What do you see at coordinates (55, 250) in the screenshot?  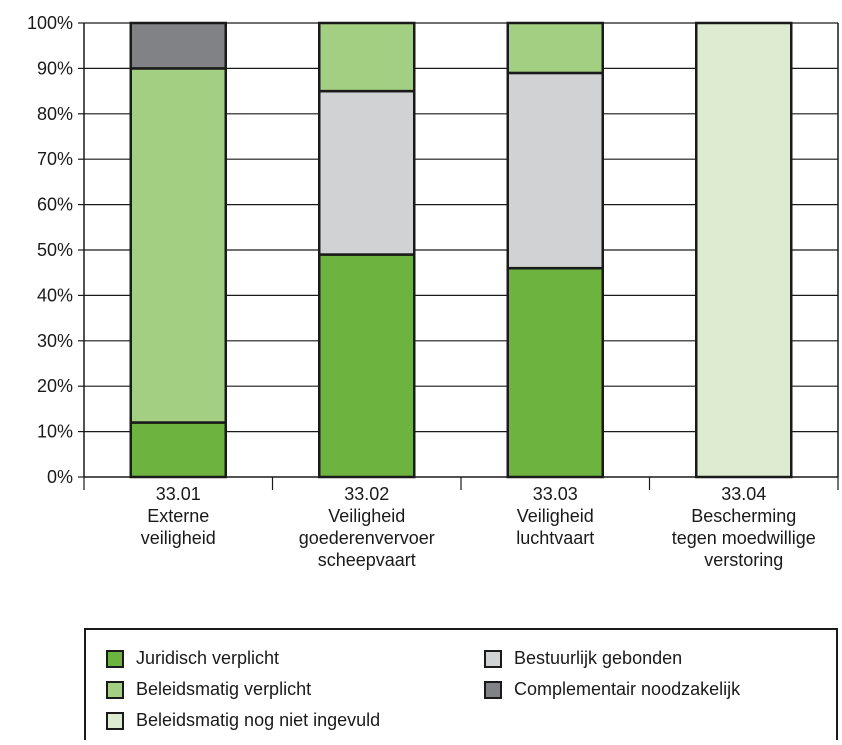 I see `y-tick-label: 50%` at bounding box center [55, 250].